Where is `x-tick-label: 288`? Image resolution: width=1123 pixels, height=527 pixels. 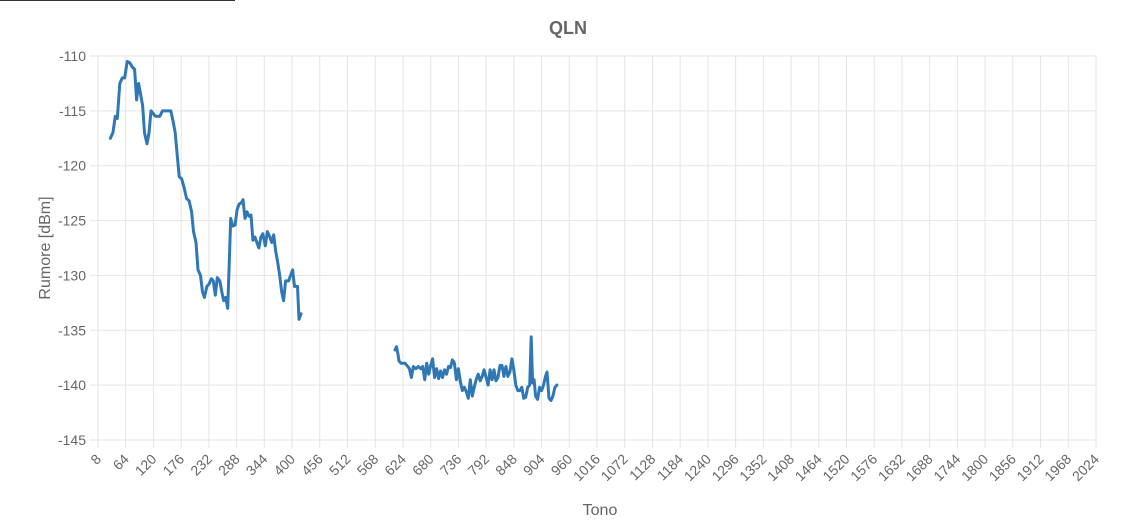 x-tick-label: 288 is located at coordinates (229, 465).